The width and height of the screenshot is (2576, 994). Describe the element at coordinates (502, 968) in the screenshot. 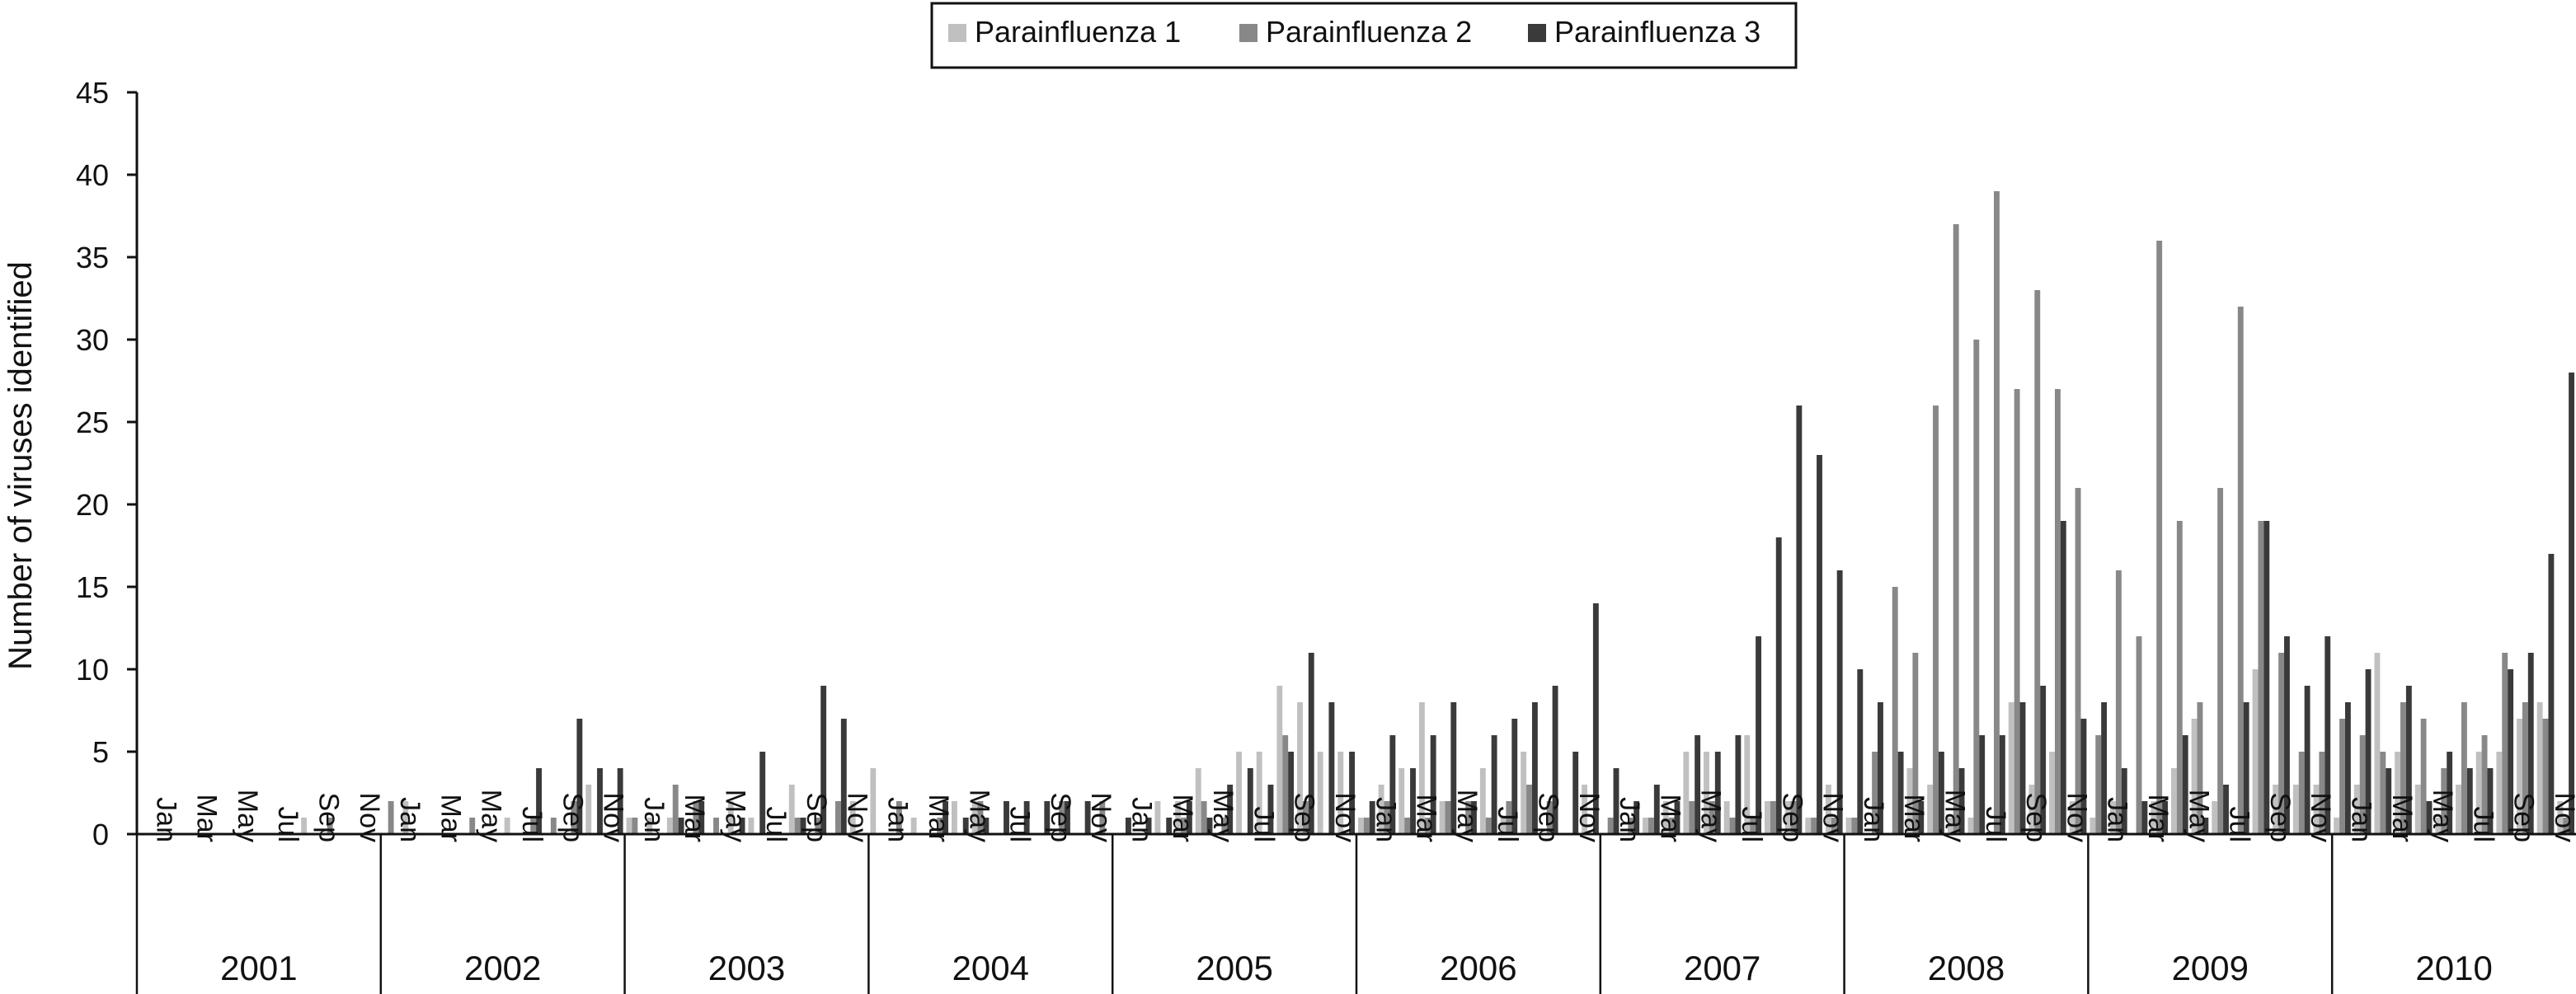

I see `year-label: 2002` at that location.